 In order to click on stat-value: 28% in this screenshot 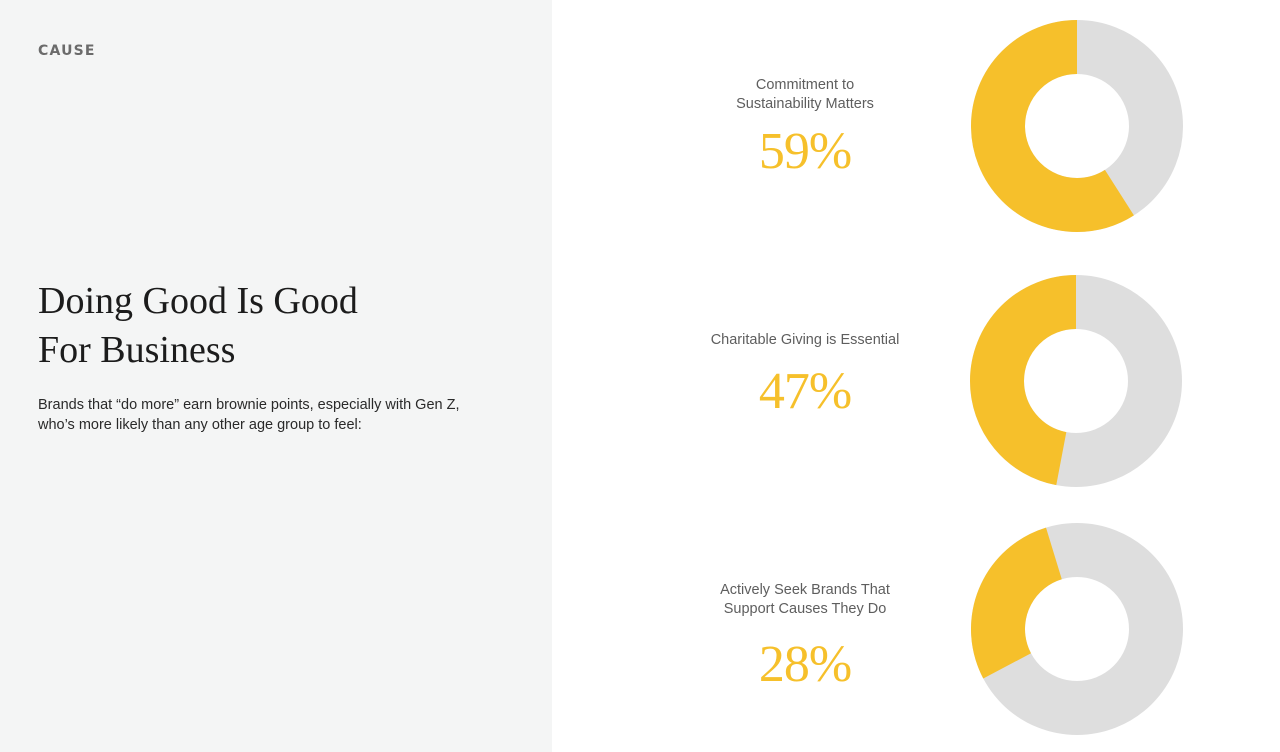, I will do `click(805, 664)`.